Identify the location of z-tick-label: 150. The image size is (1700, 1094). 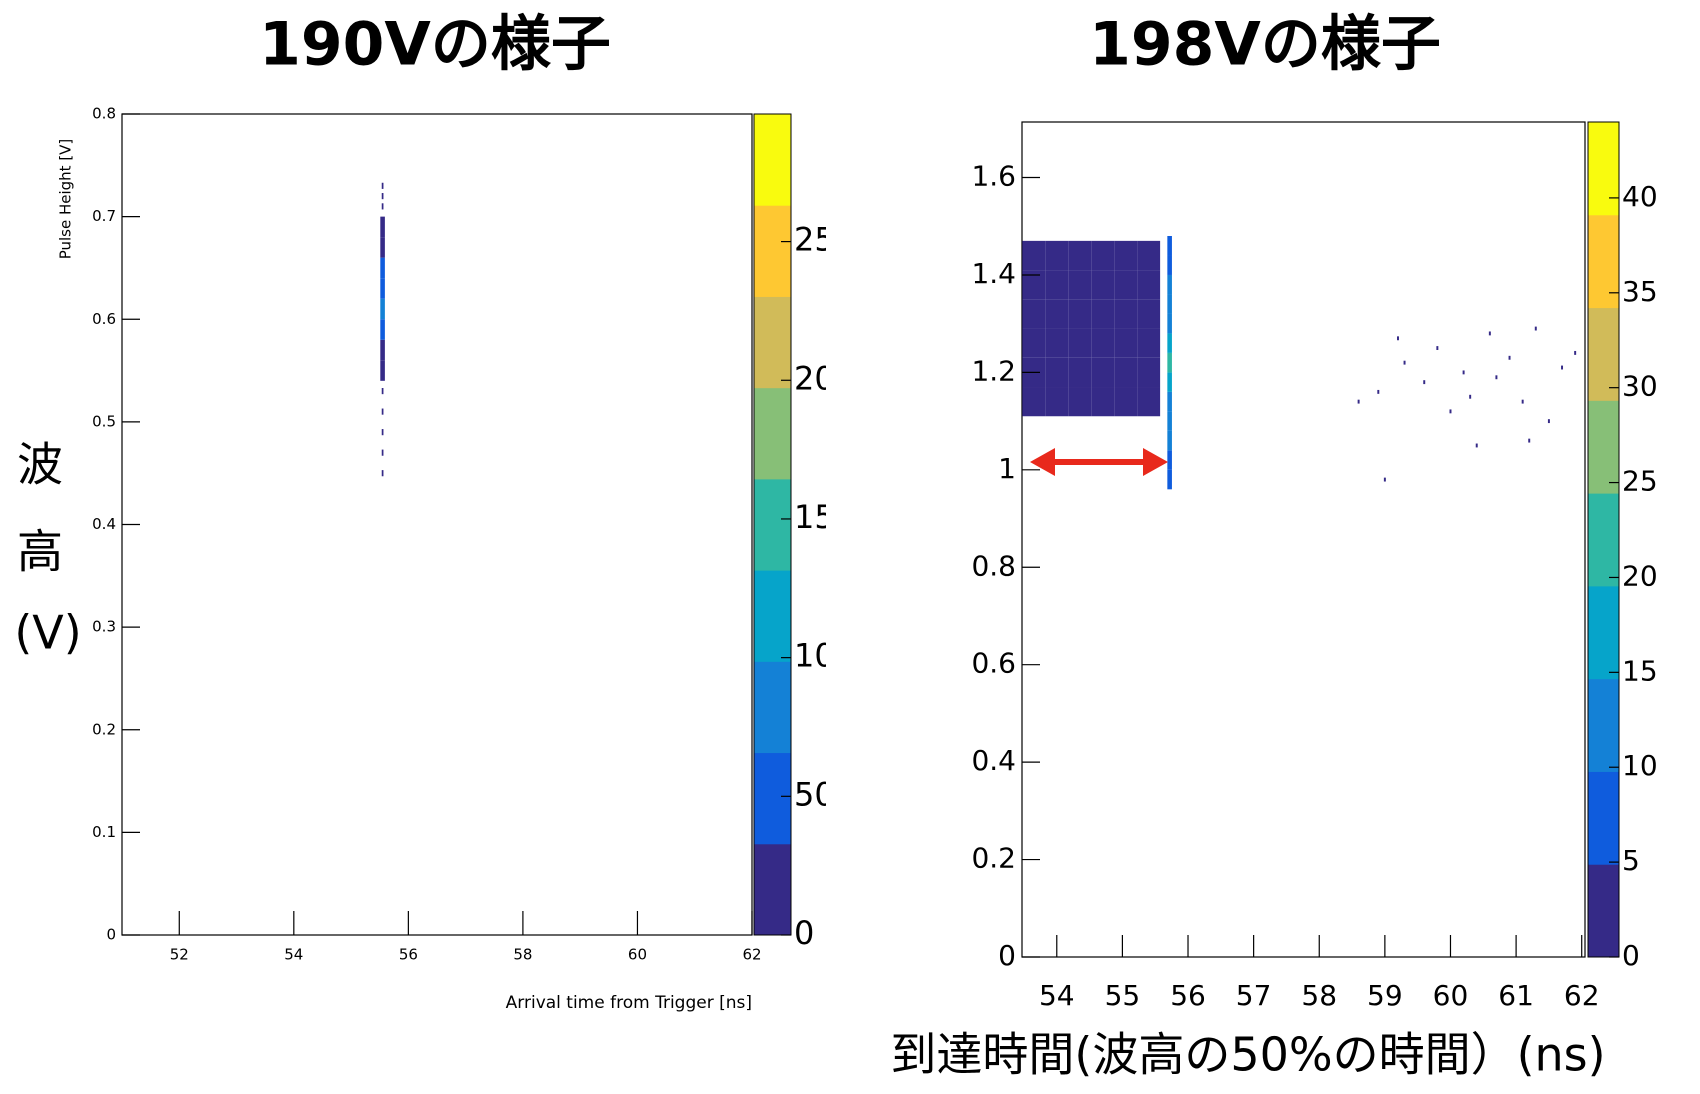
(824, 517).